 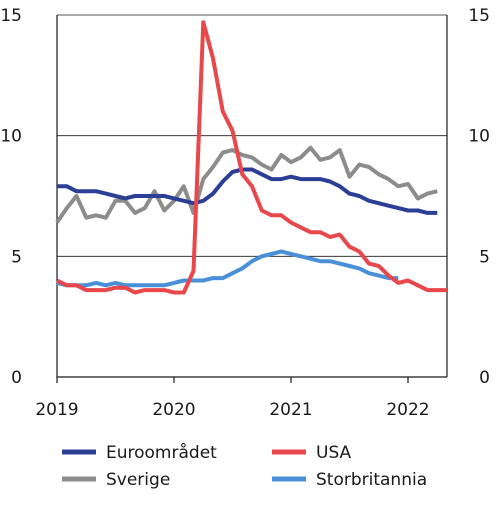 What do you see at coordinates (290, 410) in the screenshot?
I see `x-tick-label-2021: 2021` at bounding box center [290, 410].